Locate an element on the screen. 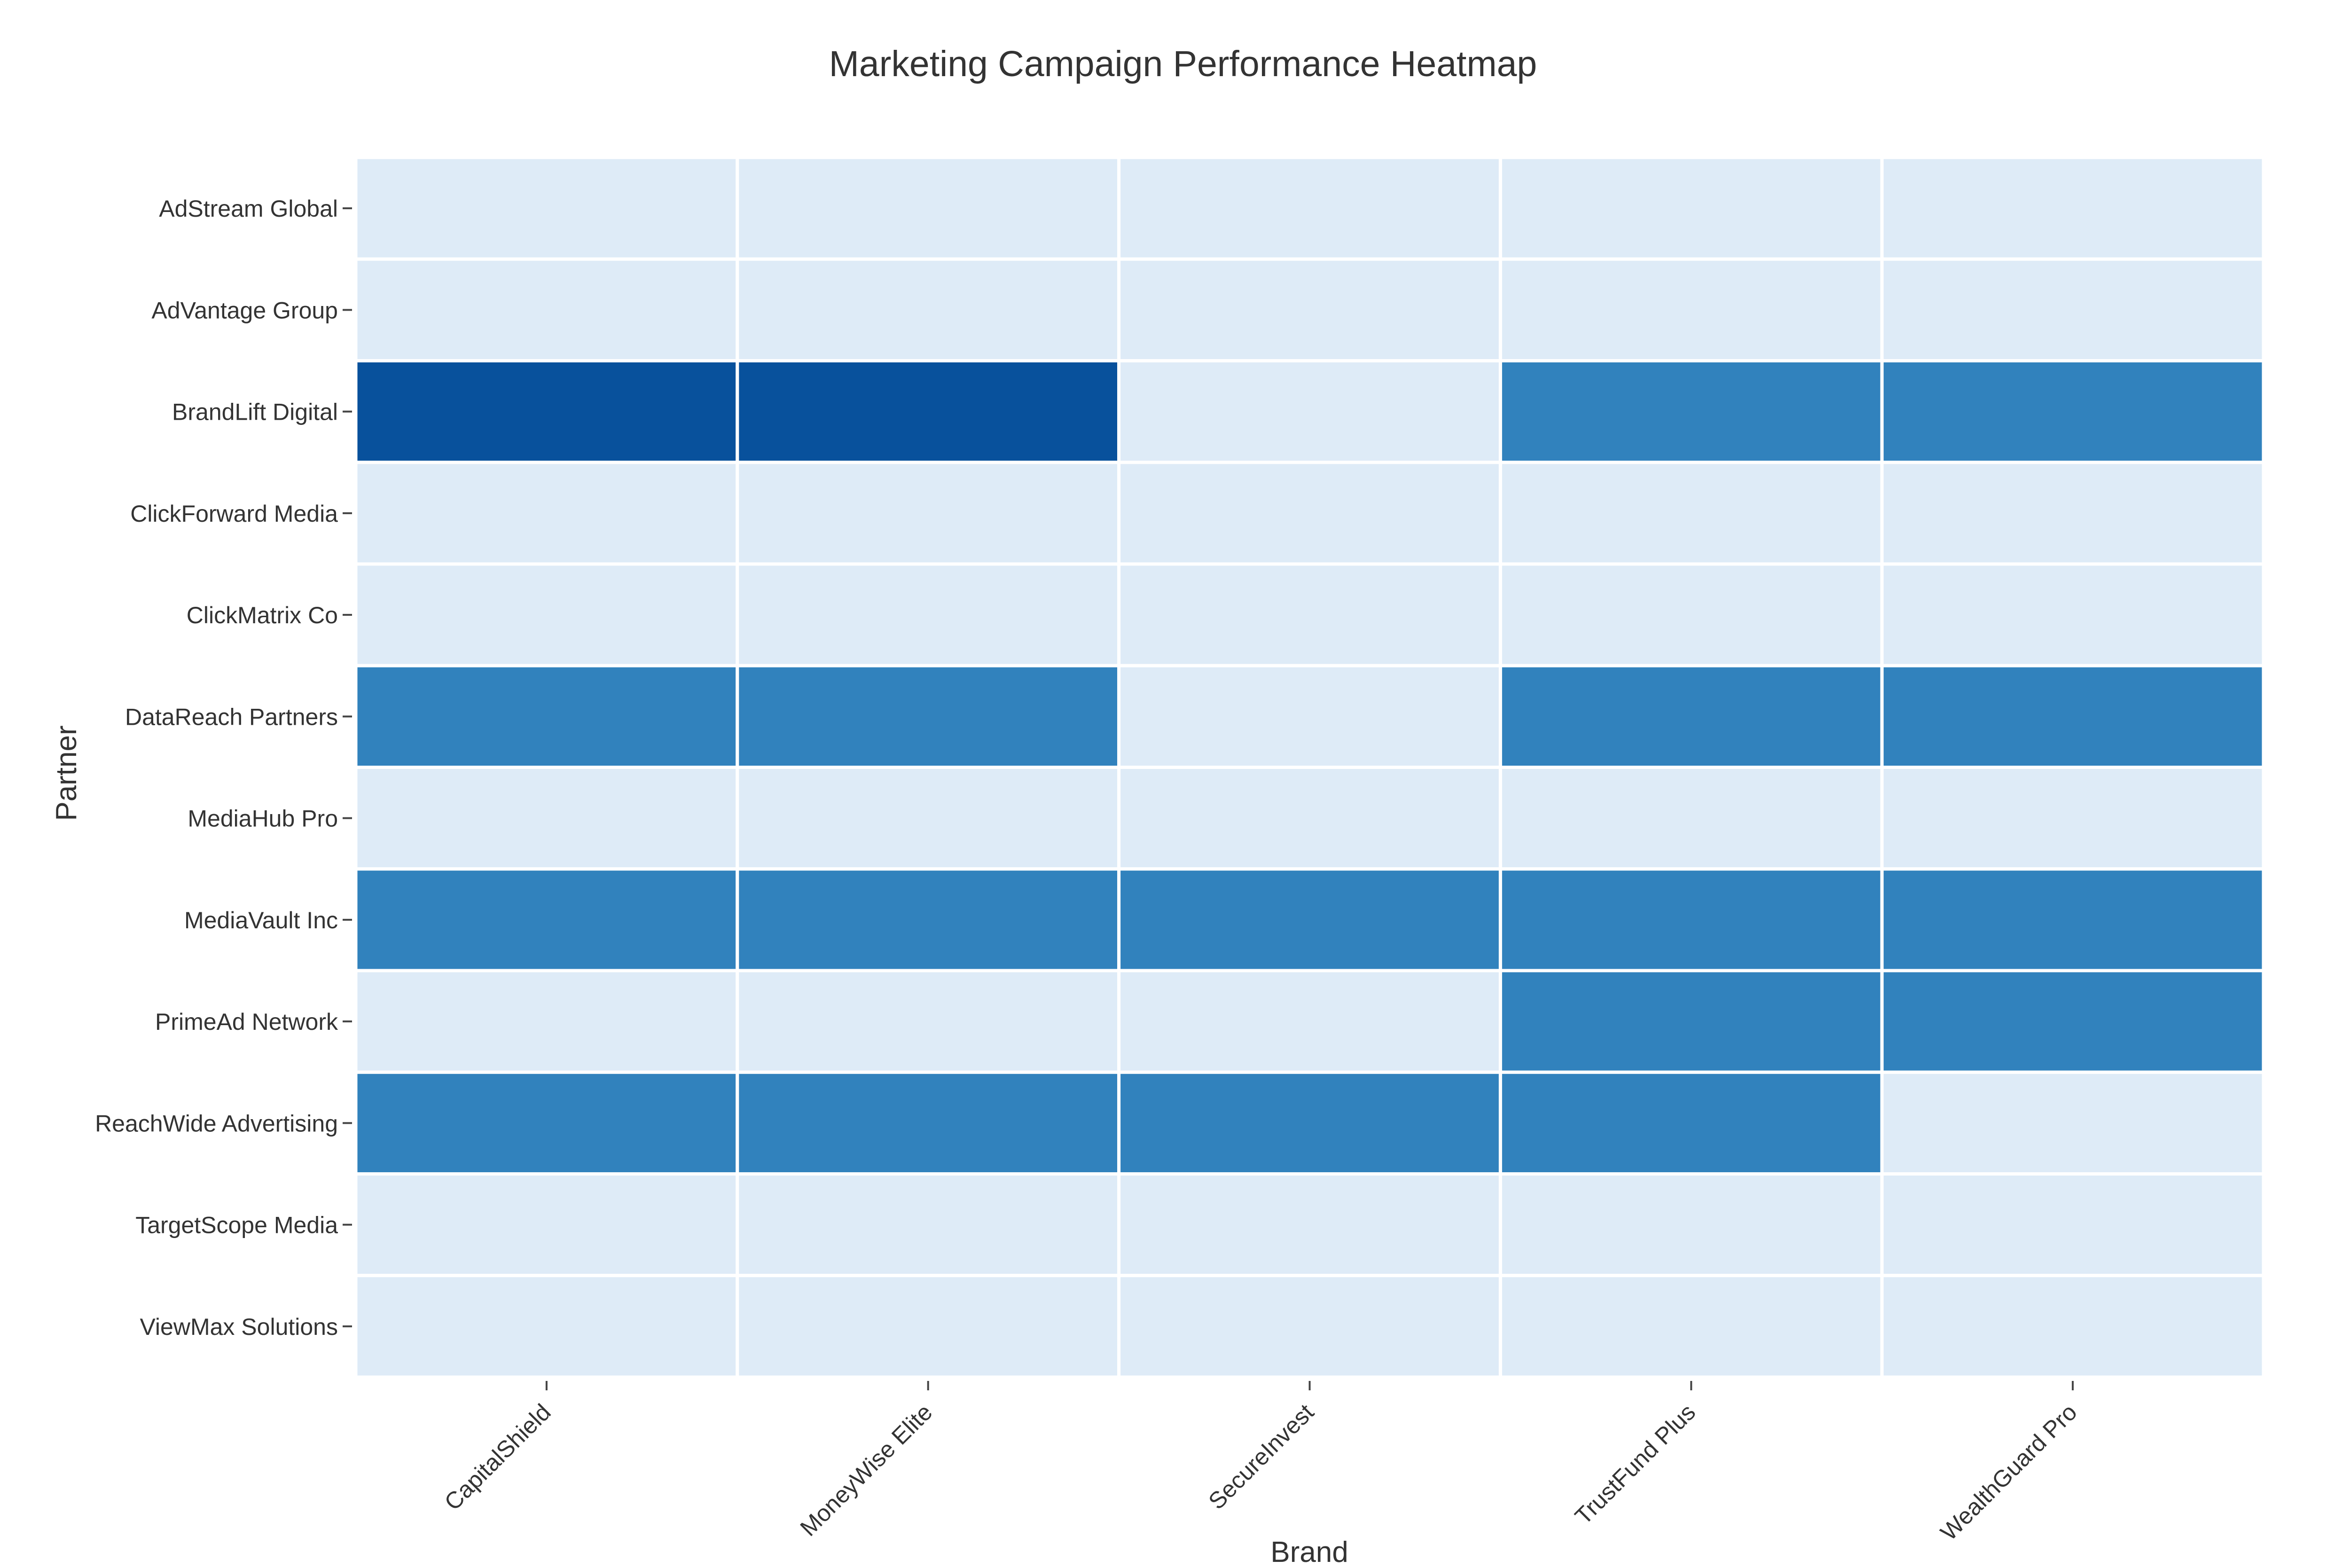  y-tick-label: MediaVault Inc is located at coordinates (261, 920).